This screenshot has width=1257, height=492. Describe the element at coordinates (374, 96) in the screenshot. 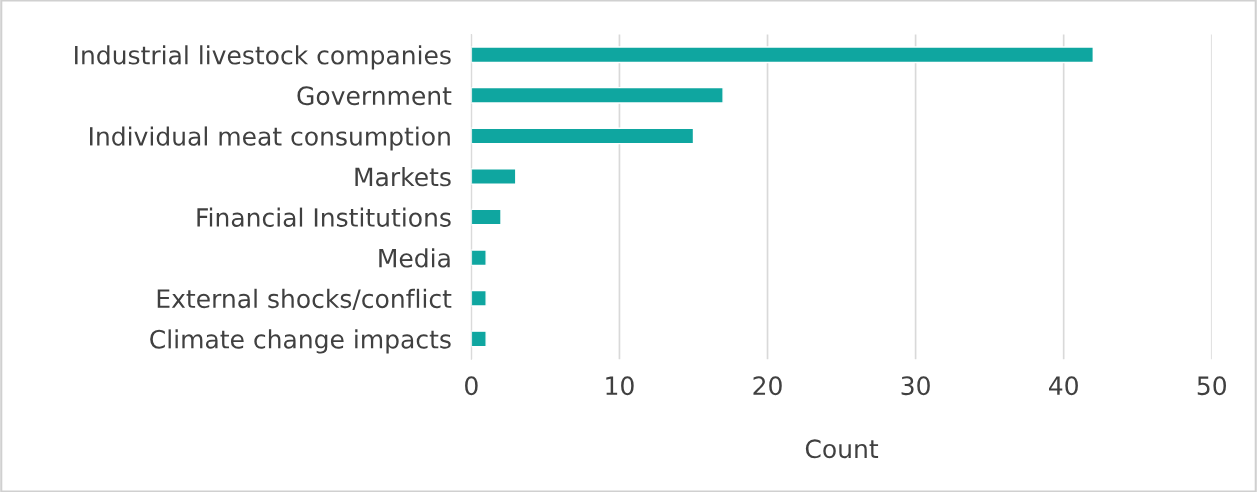

I see `y-tick-label: Government` at that location.